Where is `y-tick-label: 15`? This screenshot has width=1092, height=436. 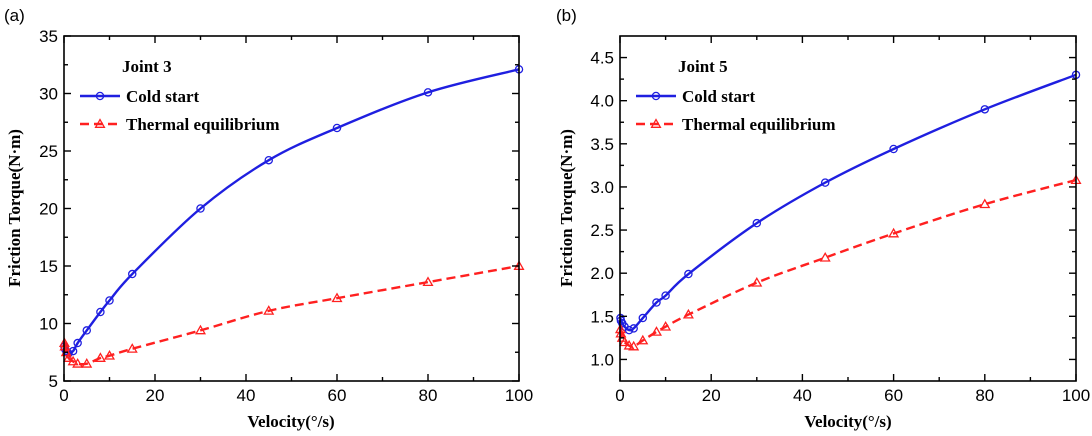
y-tick-label: 15 is located at coordinates (48, 266).